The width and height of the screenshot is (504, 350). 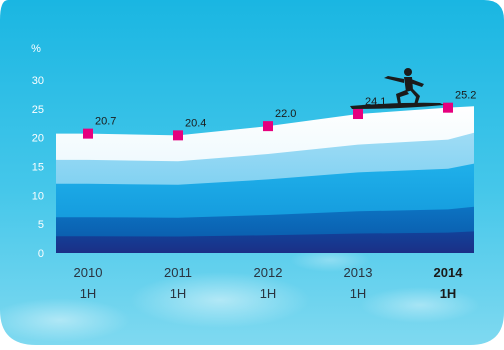 What do you see at coordinates (268, 272) in the screenshot?
I see `x-tick-year: 2012` at bounding box center [268, 272].